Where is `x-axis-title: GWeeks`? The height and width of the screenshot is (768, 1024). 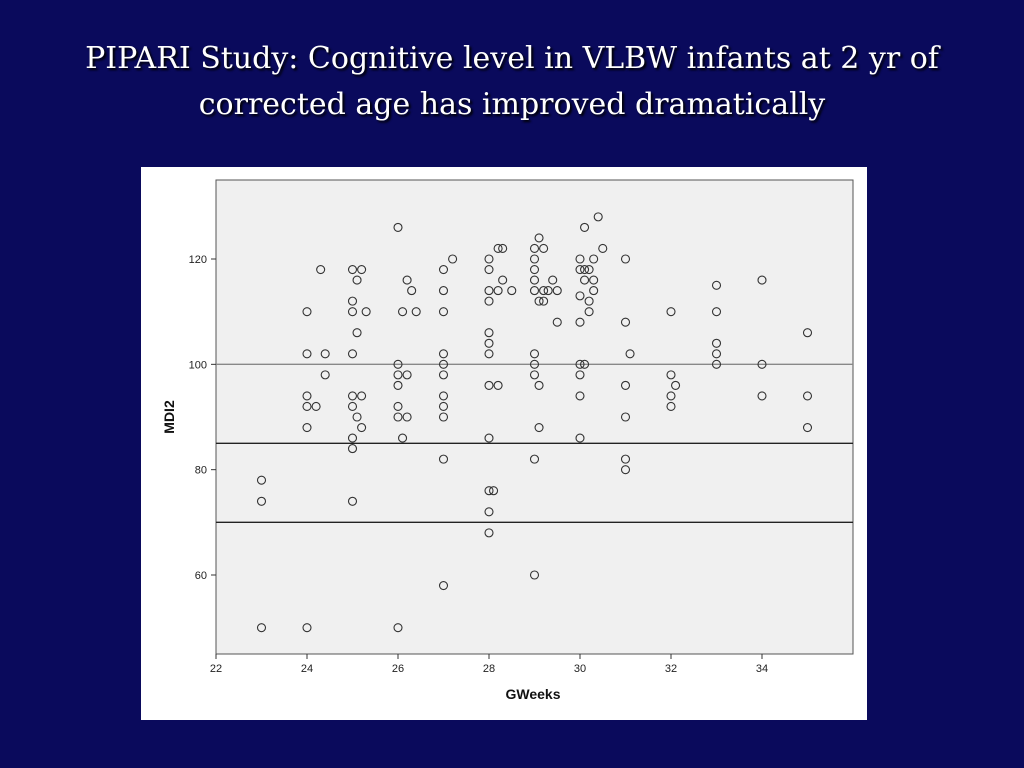 x-axis-title: GWeeks is located at coordinates (533, 694).